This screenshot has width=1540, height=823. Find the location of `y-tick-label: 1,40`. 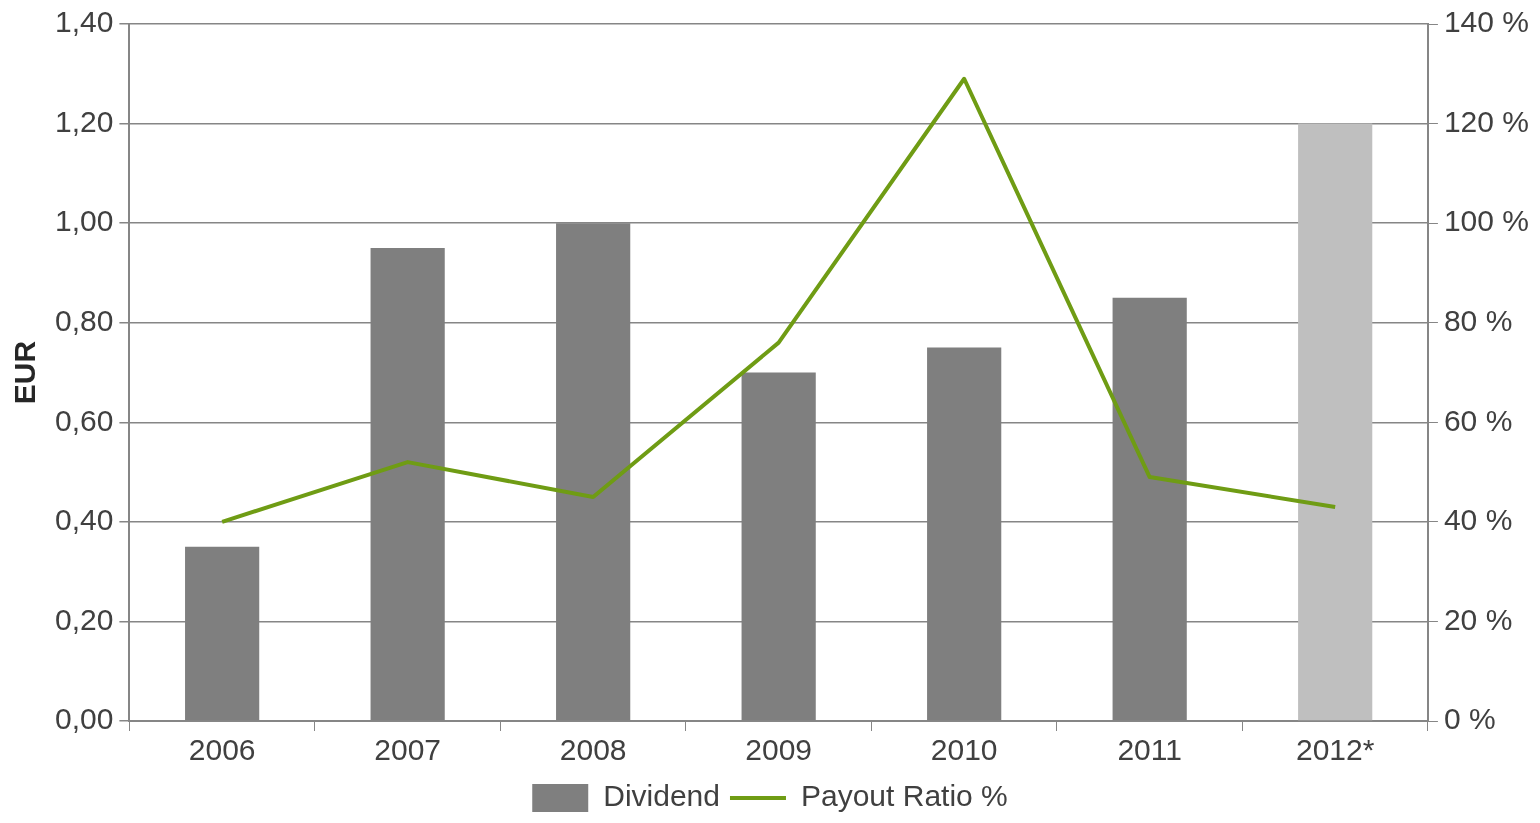

y-tick-label: 1,40 is located at coordinates (84, 22).